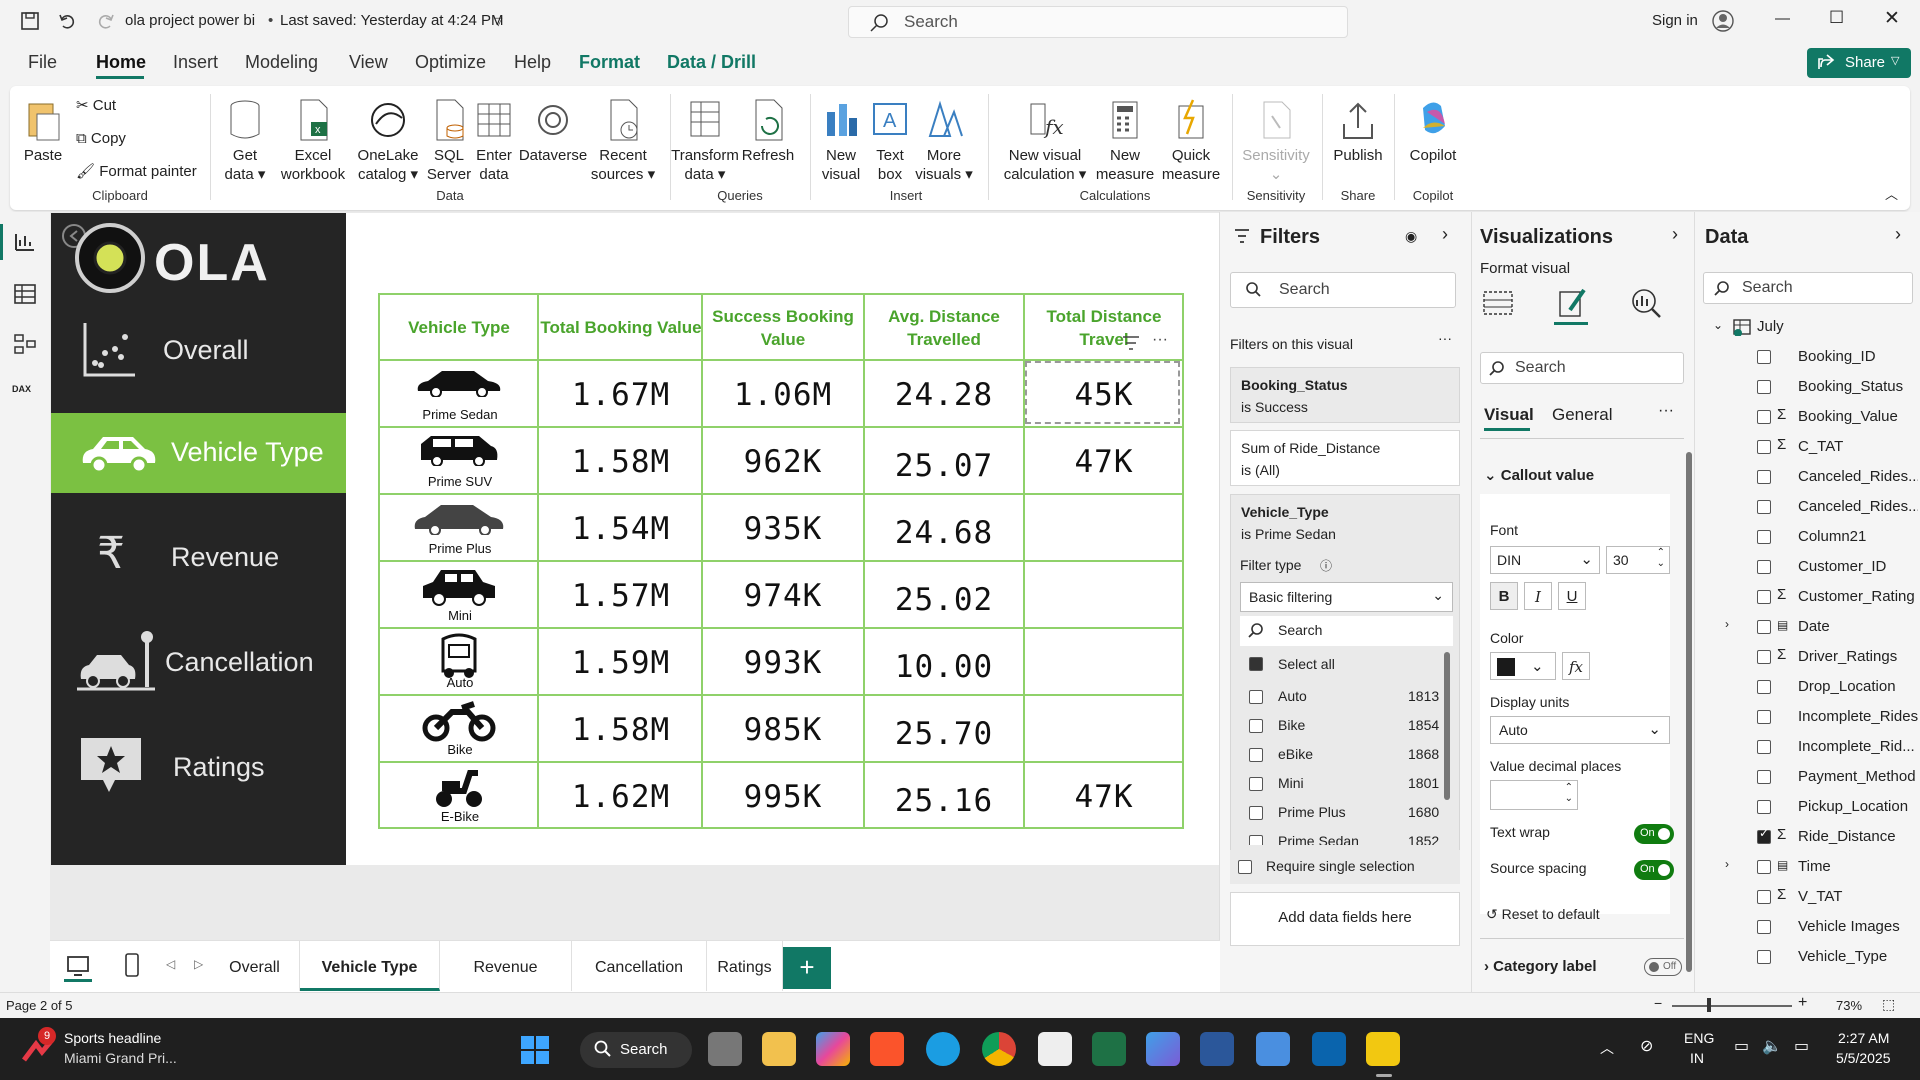  I want to click on cell-total: 1.54M, so click(621, 529).